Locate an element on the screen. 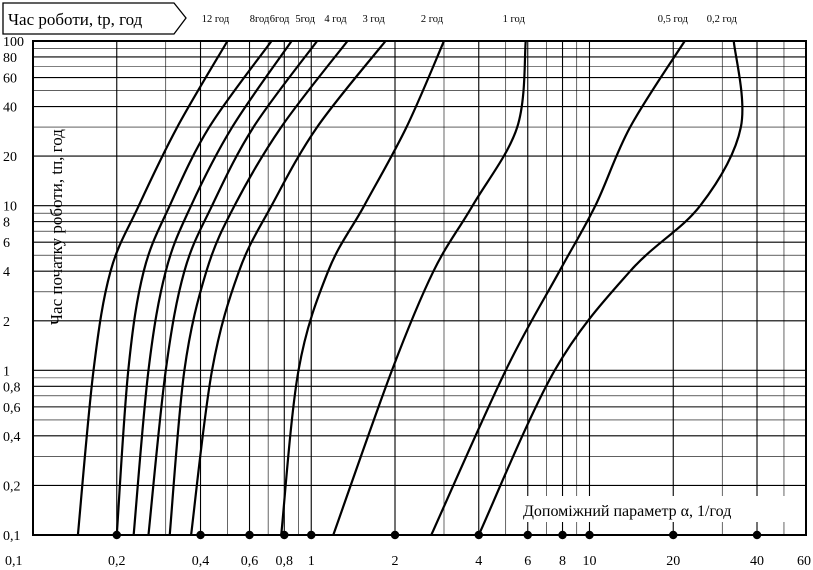 The width and height of the screenshot is (813, 570). series-label: 1 год is located at coordinates (514, 19).